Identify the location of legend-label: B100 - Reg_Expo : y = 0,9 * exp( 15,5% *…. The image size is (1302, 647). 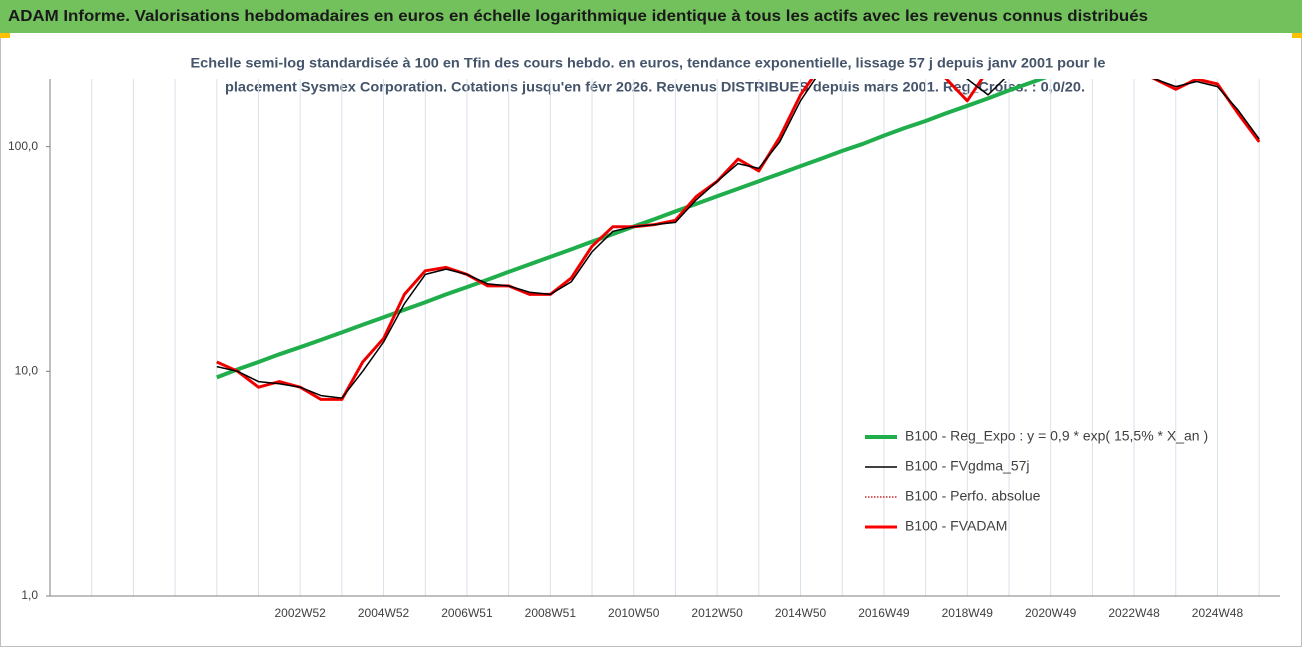
(1056, 436).